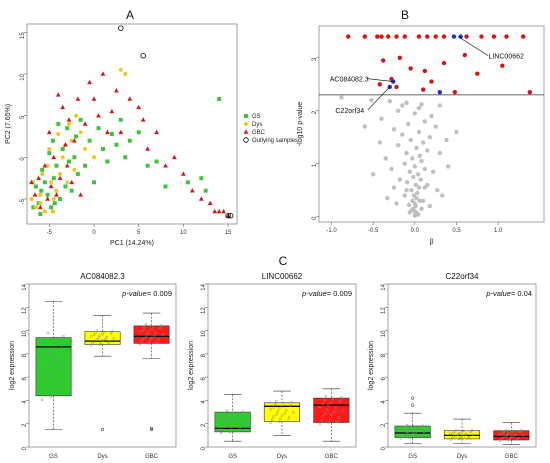 The image size is (550, 463). Describe the element at coordinates (139, 233) in the screenshot. I see `pca-xtick-label: 5` at that location.